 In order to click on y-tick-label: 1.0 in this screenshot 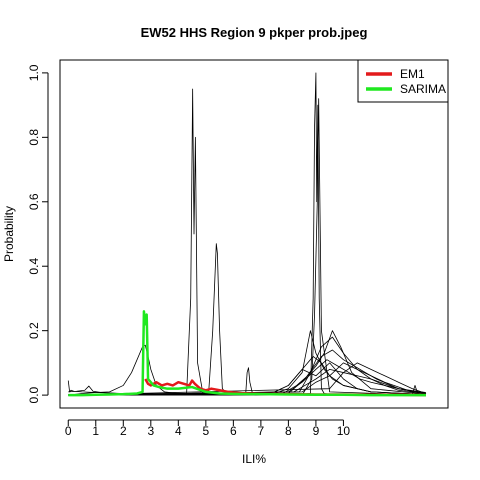, I will do `click(34, 72)`.